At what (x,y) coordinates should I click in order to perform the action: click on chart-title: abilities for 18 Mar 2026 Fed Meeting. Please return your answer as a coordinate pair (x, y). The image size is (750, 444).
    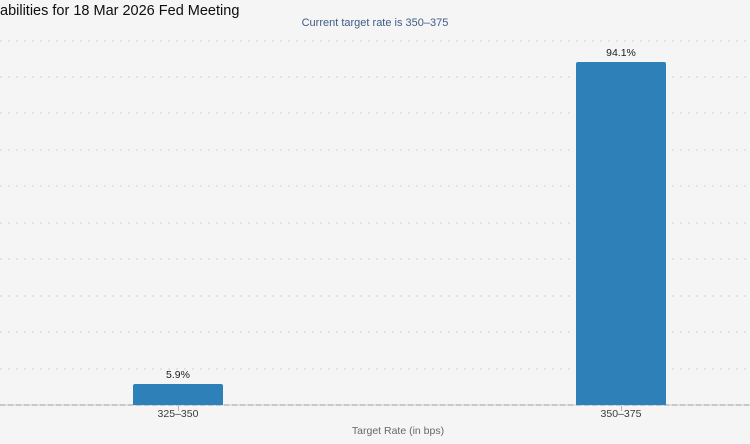
    Looking at the image, I should click on (120, 11).